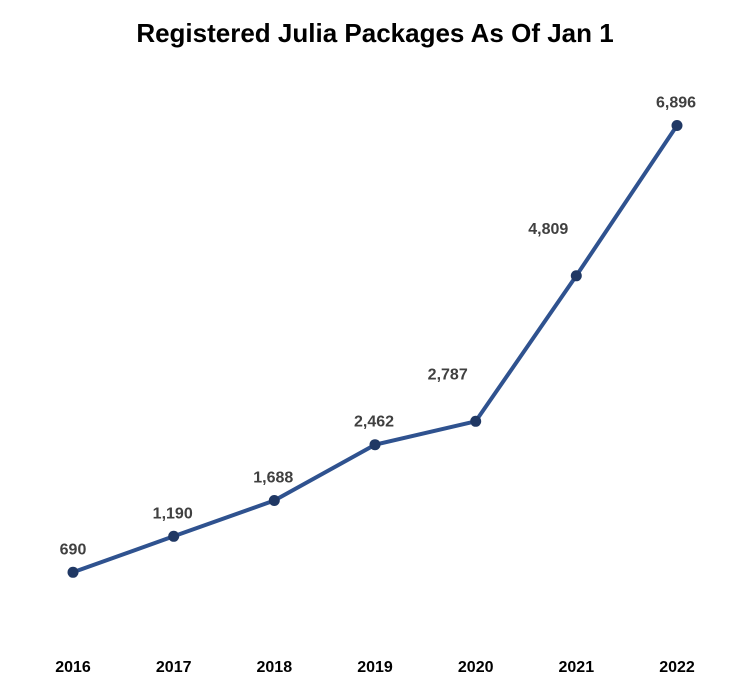  I want to click on x-tick-label: 2018, so click(275, 667).